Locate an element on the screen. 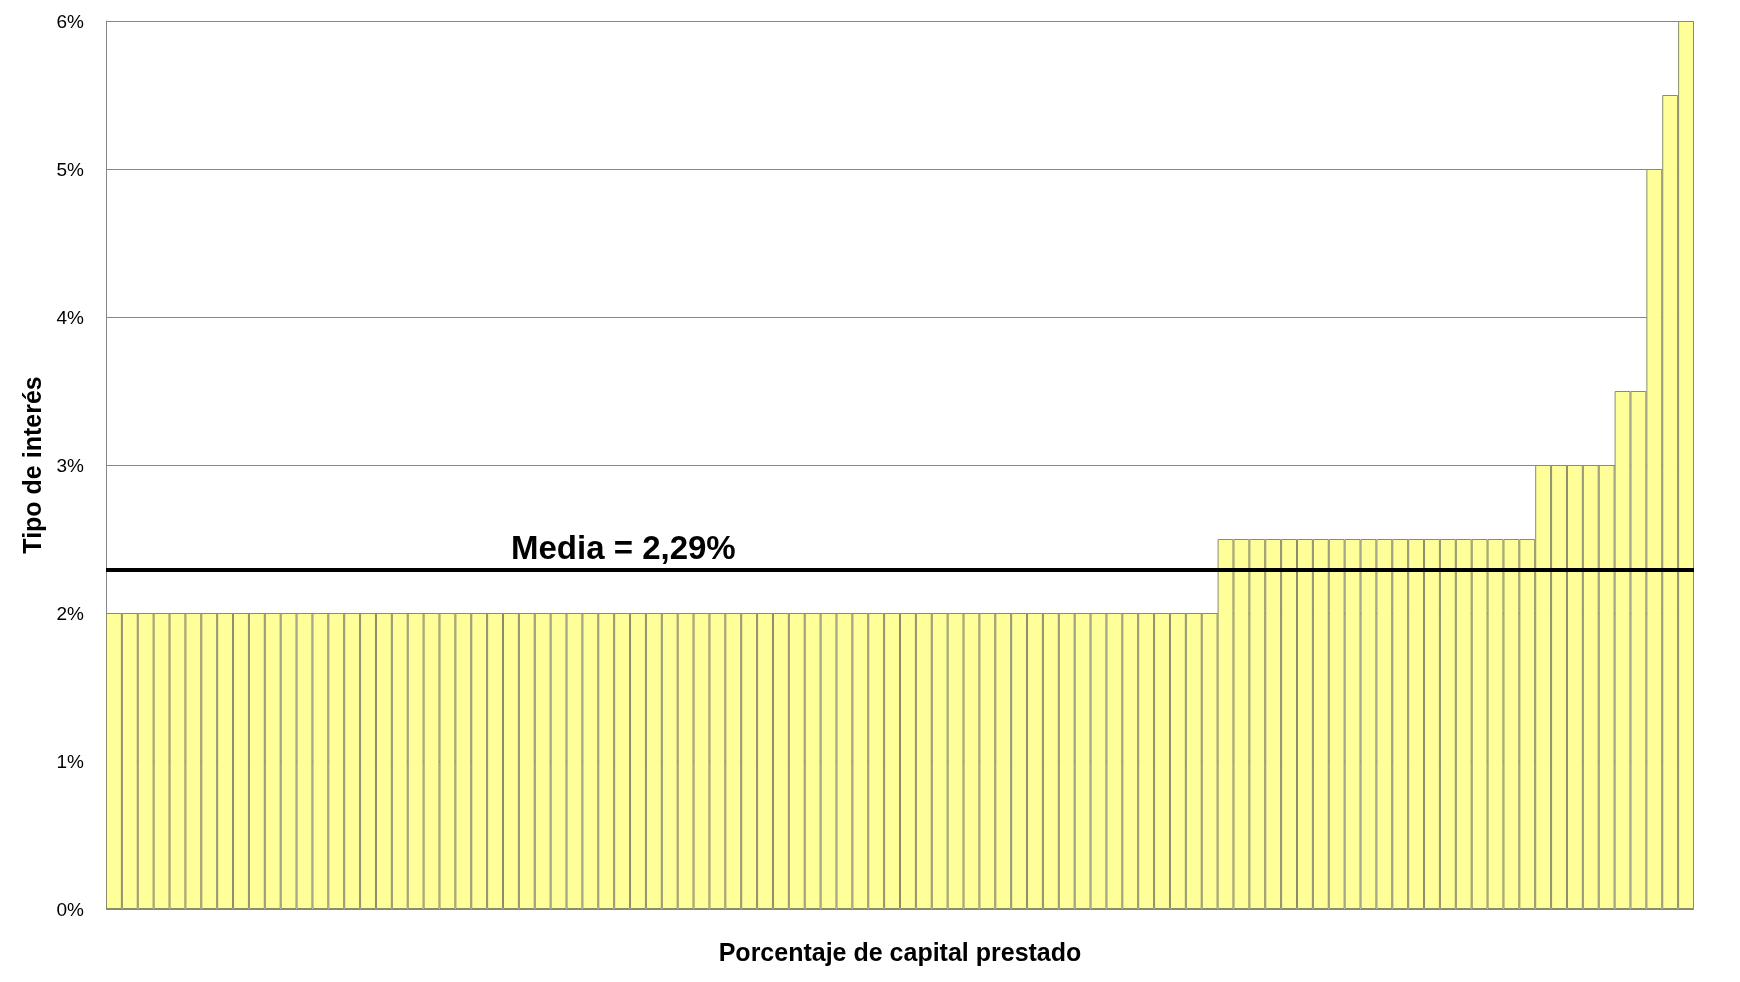 The width and height of the screenshot is (1740, 982). x-axis-title: Porcentaje de capital prestado is located at coordinates (900, 951).